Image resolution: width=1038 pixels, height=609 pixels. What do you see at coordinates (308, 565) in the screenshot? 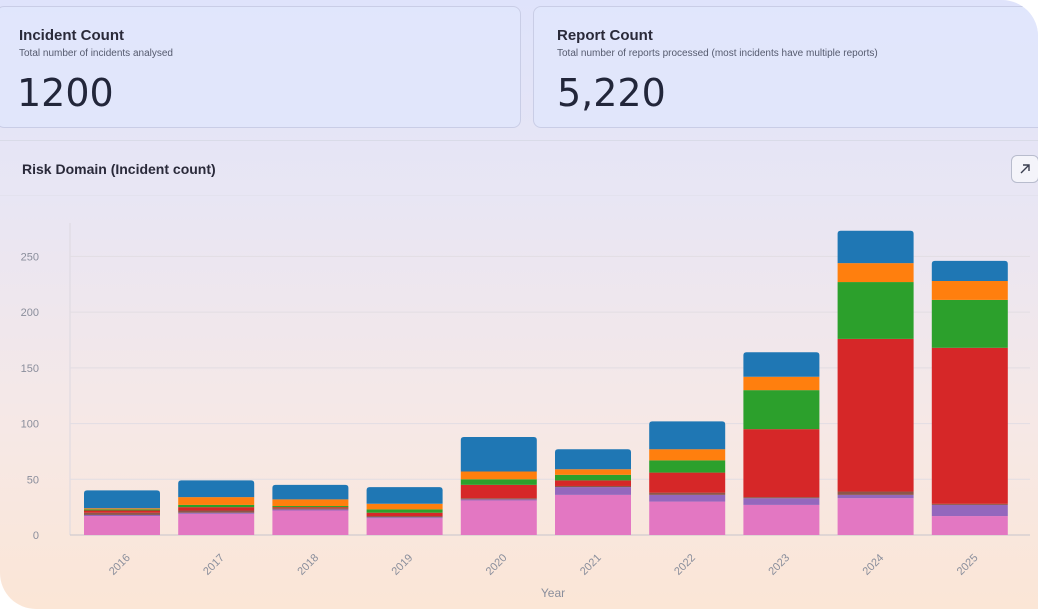
I see `x-tick-label: 2018` at bounding box center [308, 565].